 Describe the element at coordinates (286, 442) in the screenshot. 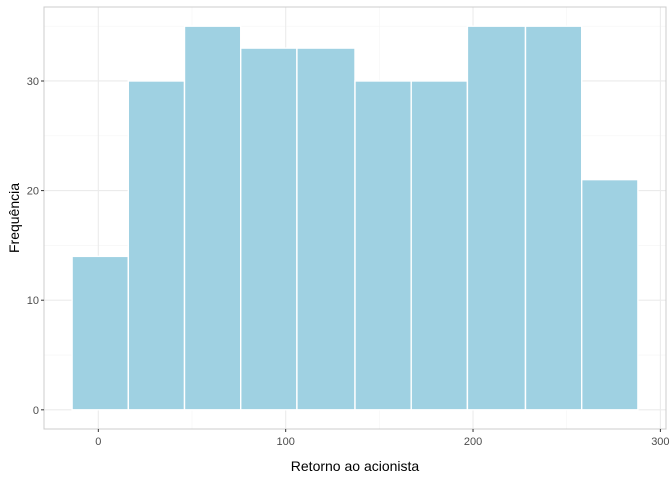

I see `x-tick-label: 100` at that location.